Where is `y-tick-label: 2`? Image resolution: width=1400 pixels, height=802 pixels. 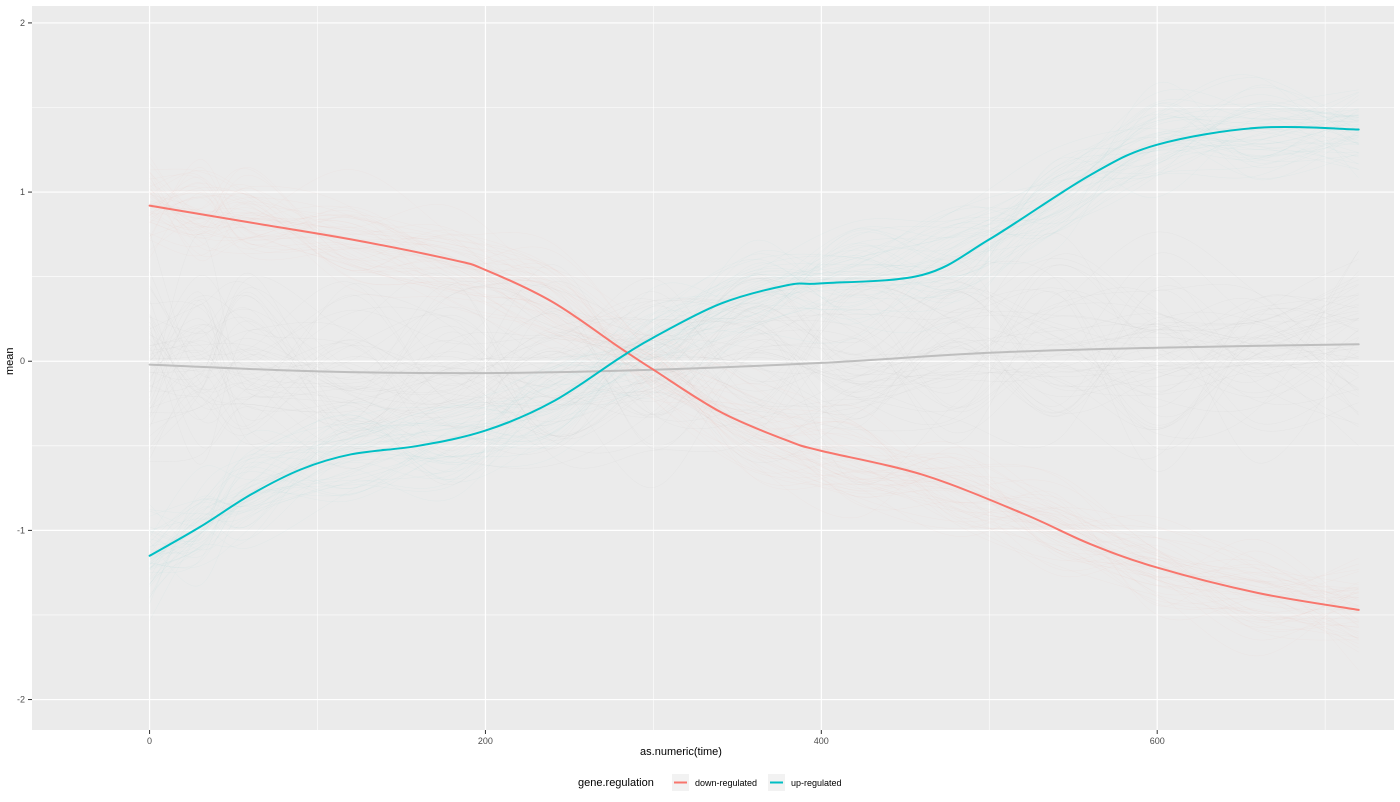 y-tick-label: 2 is located at coordinates (22, 23).